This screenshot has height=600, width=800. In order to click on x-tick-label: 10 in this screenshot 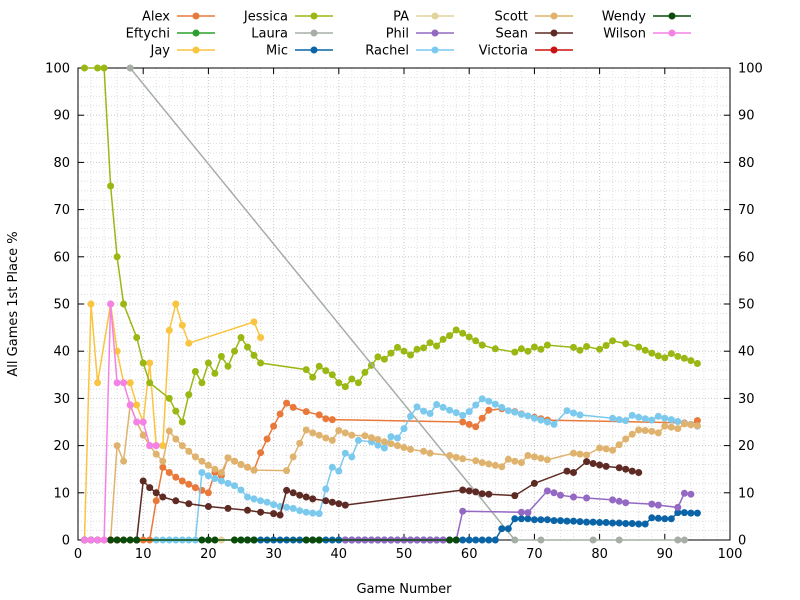, I will do `click(143, 554)`.